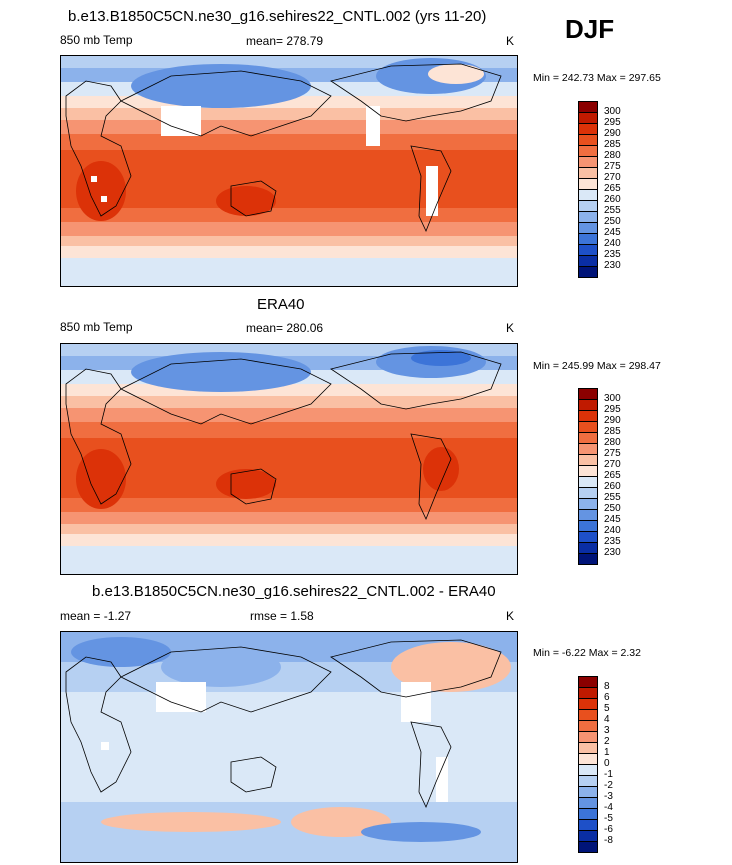 Image resolution: width=732 pixels, height=865 pixels. I want to click on colorbar-label: 2, so click(607, 741).